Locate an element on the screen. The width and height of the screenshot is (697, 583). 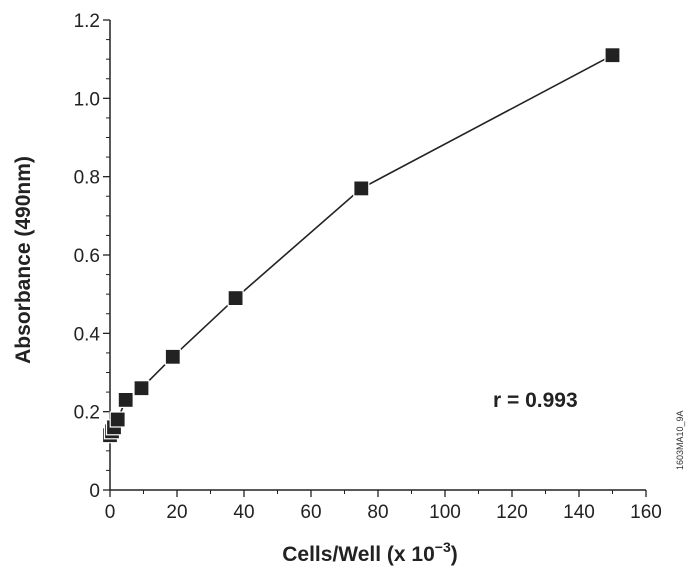
x-axis-title-suffix: ) is located at coordinates (454, 554).